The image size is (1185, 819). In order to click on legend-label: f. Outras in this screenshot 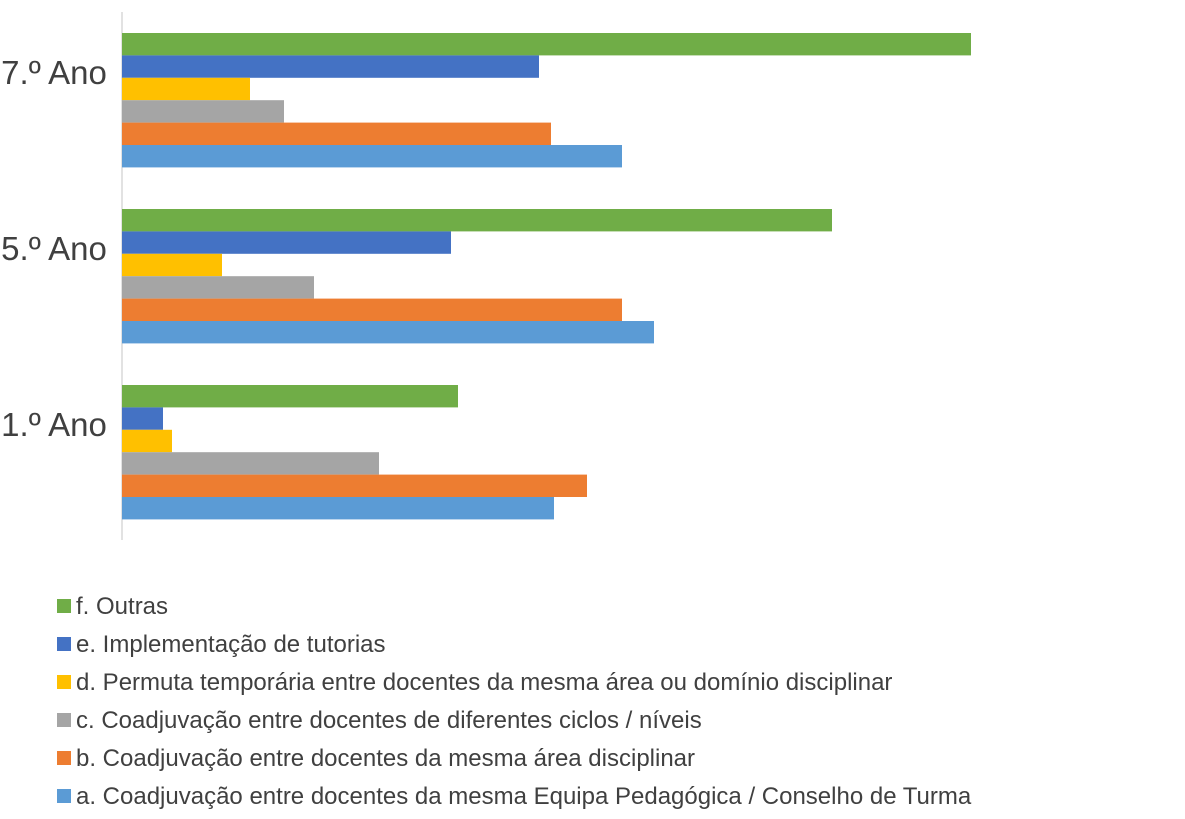, I will do `click(122, 606)`.